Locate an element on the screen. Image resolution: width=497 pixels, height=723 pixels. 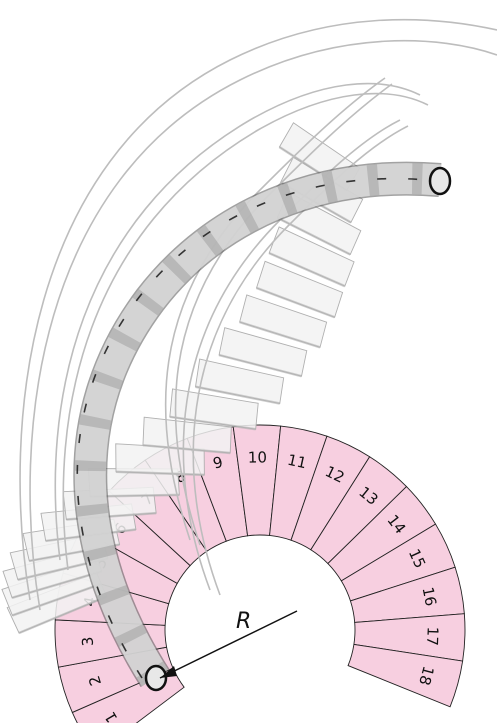
step-number-label: 9 is located at coordinates (218, 463).